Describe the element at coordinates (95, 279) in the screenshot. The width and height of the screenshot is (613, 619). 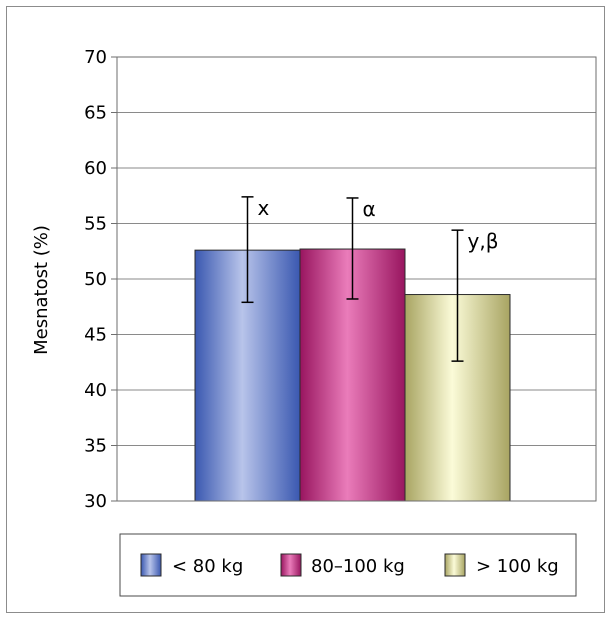
I see `y-tick-label: 50` at that location.